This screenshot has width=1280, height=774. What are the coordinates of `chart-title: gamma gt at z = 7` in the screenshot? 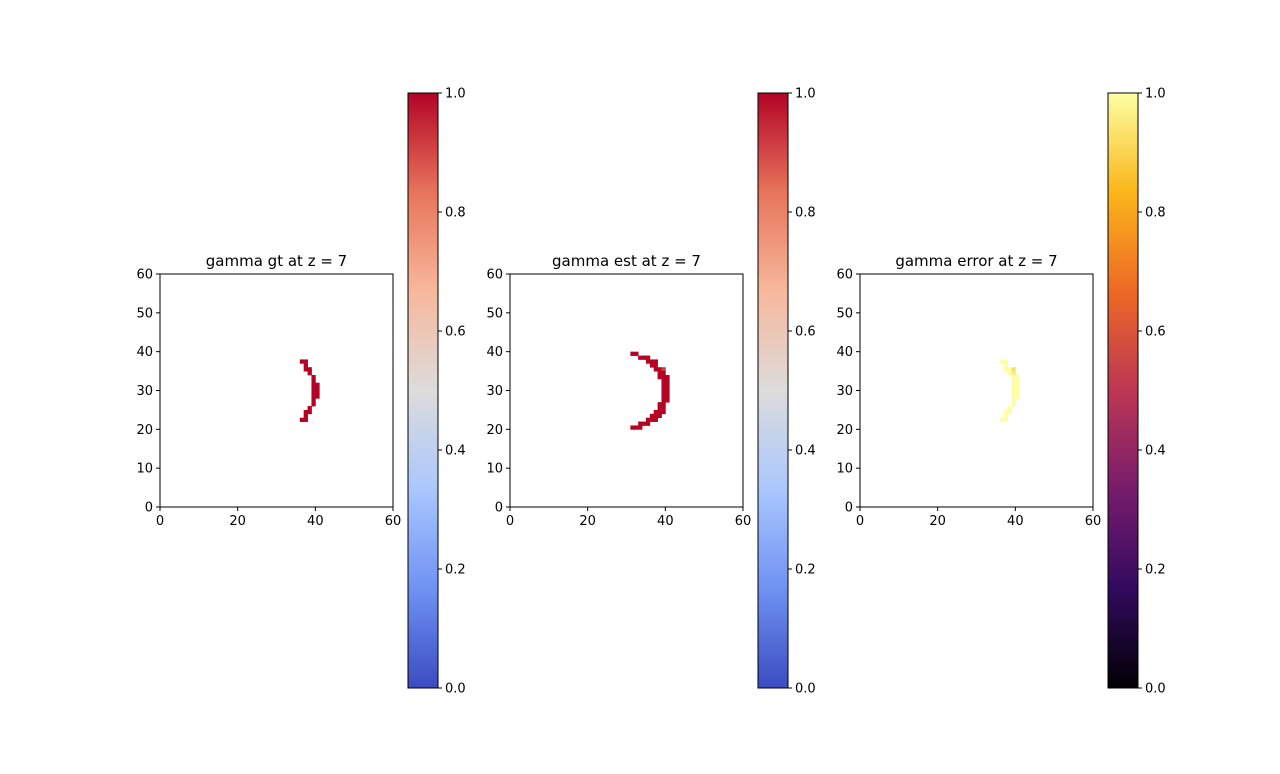 It's located at (276, 261).